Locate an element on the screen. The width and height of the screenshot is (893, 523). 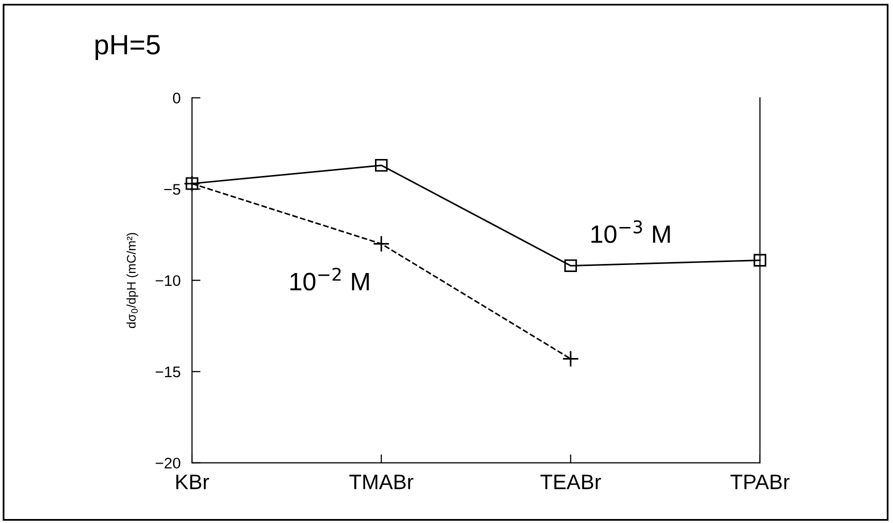
chart-title: pH=5 is located at coordinates (128, 47).